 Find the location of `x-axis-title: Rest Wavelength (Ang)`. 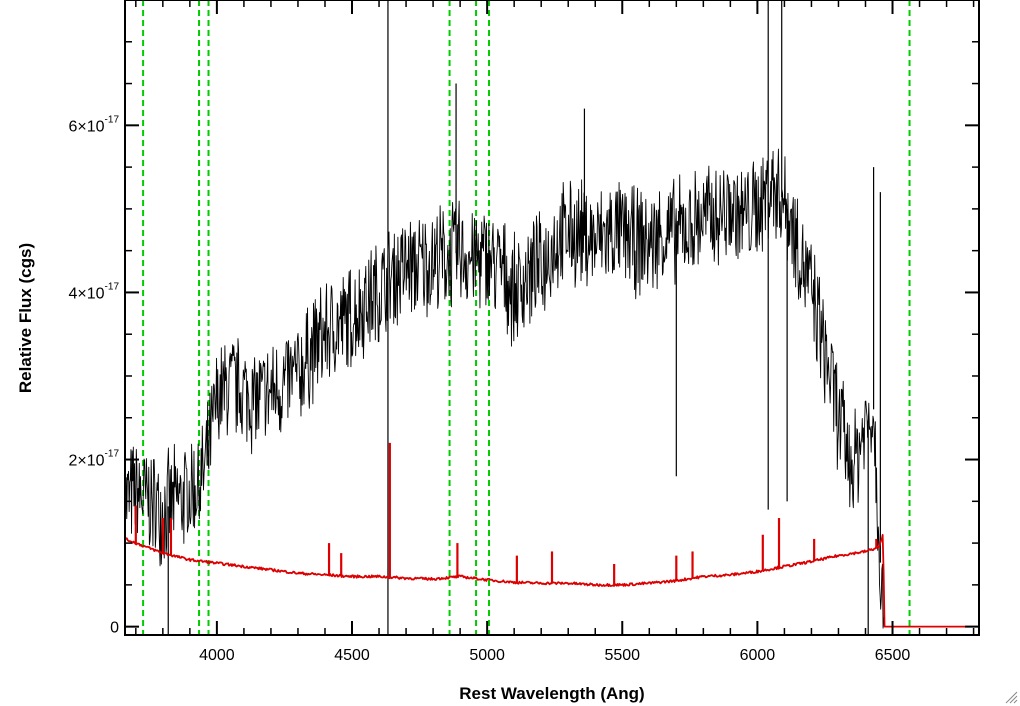

x-axis-title: Rest Wavelength (Ang) is located at coordinates (551, 693).